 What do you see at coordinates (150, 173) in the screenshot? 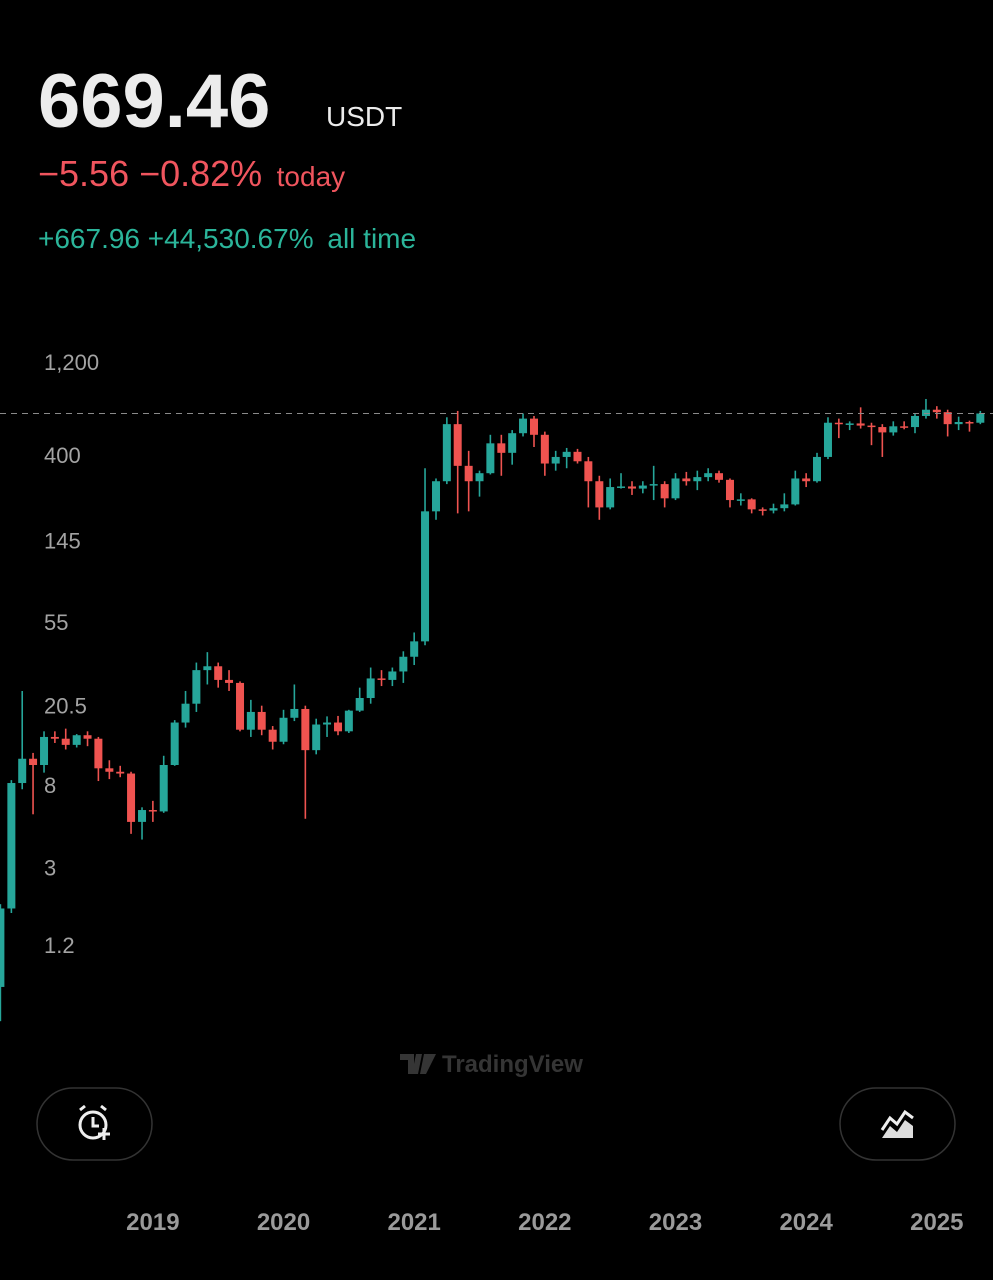
I see `change-today: −5.56 −0.82%` at bounding box center [150, 173].